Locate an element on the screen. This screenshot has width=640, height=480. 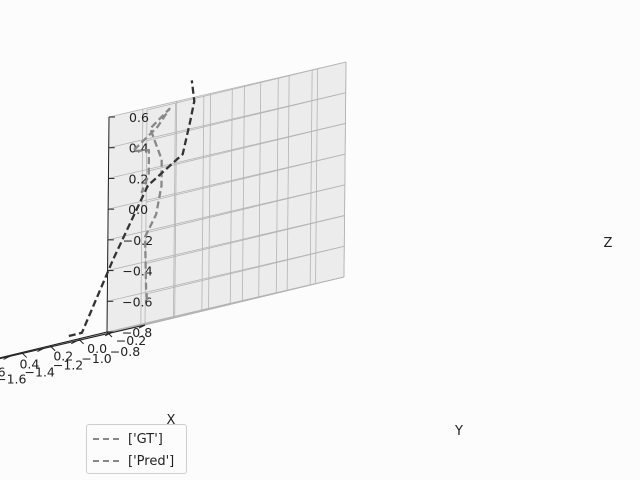
series-line-gt is located at coordinates (151, 204).